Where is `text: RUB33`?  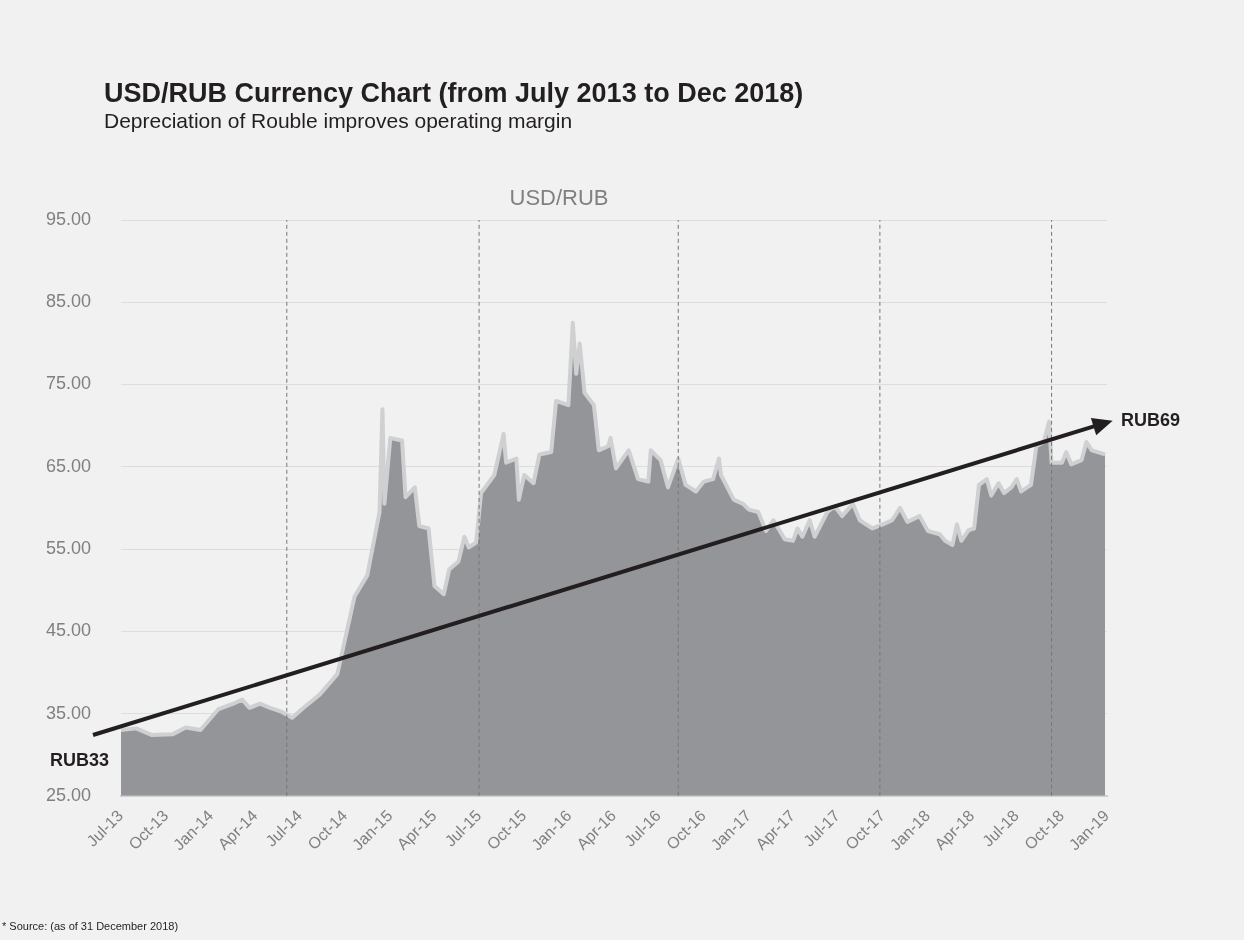 text: RUB33 is located at coordinates (80, 760).